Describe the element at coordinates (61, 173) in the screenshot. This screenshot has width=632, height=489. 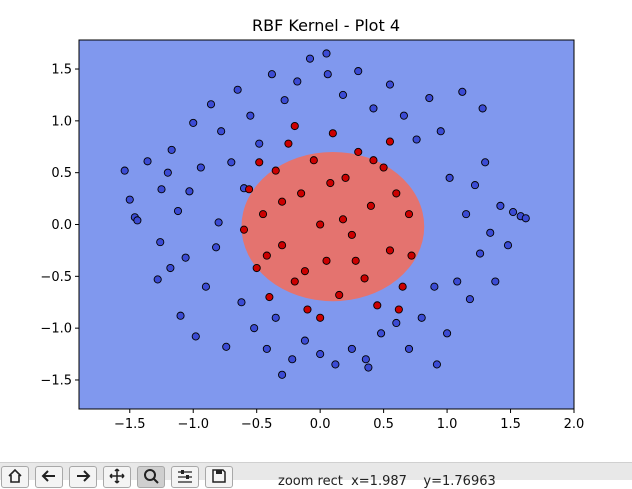
I see `y-tick-label: 0.5` at that location.